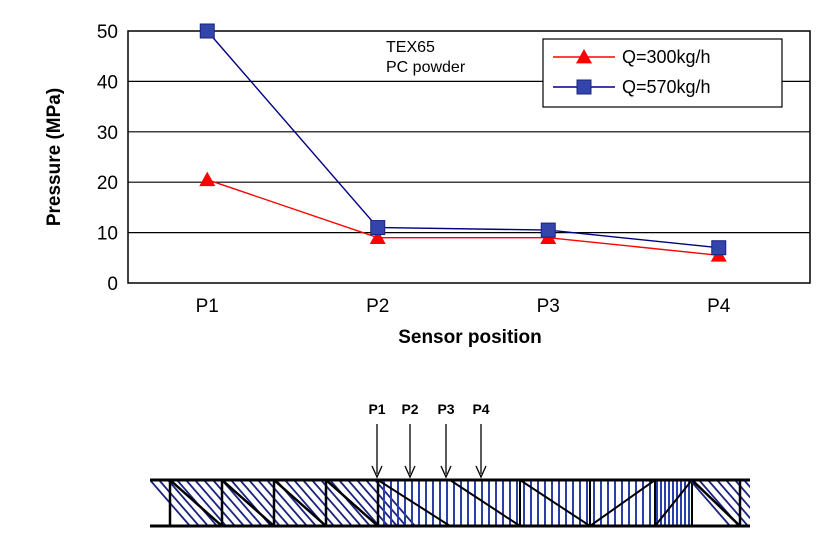  What do you see at coordinates (426, 67) in the screenshot?
I see `annotation-material: PC powder` at bounding box center [426, 67].